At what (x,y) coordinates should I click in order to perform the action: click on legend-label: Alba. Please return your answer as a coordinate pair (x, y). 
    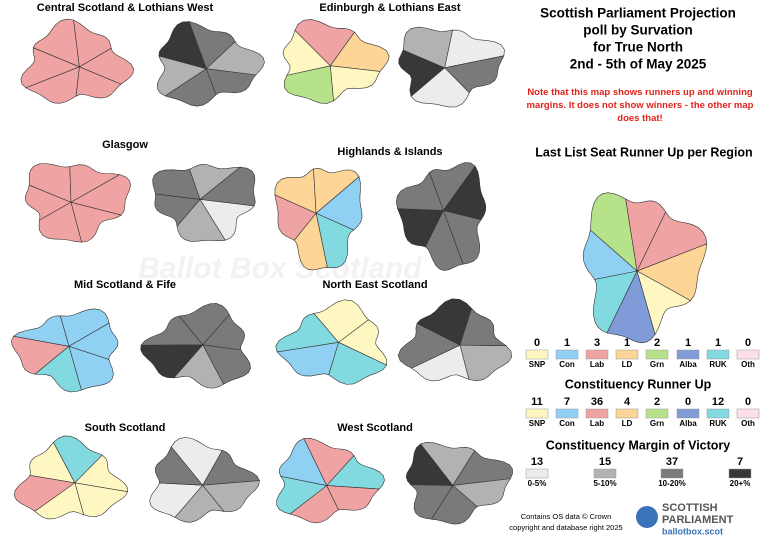
    Looking at the image, I should click on (688, 423).